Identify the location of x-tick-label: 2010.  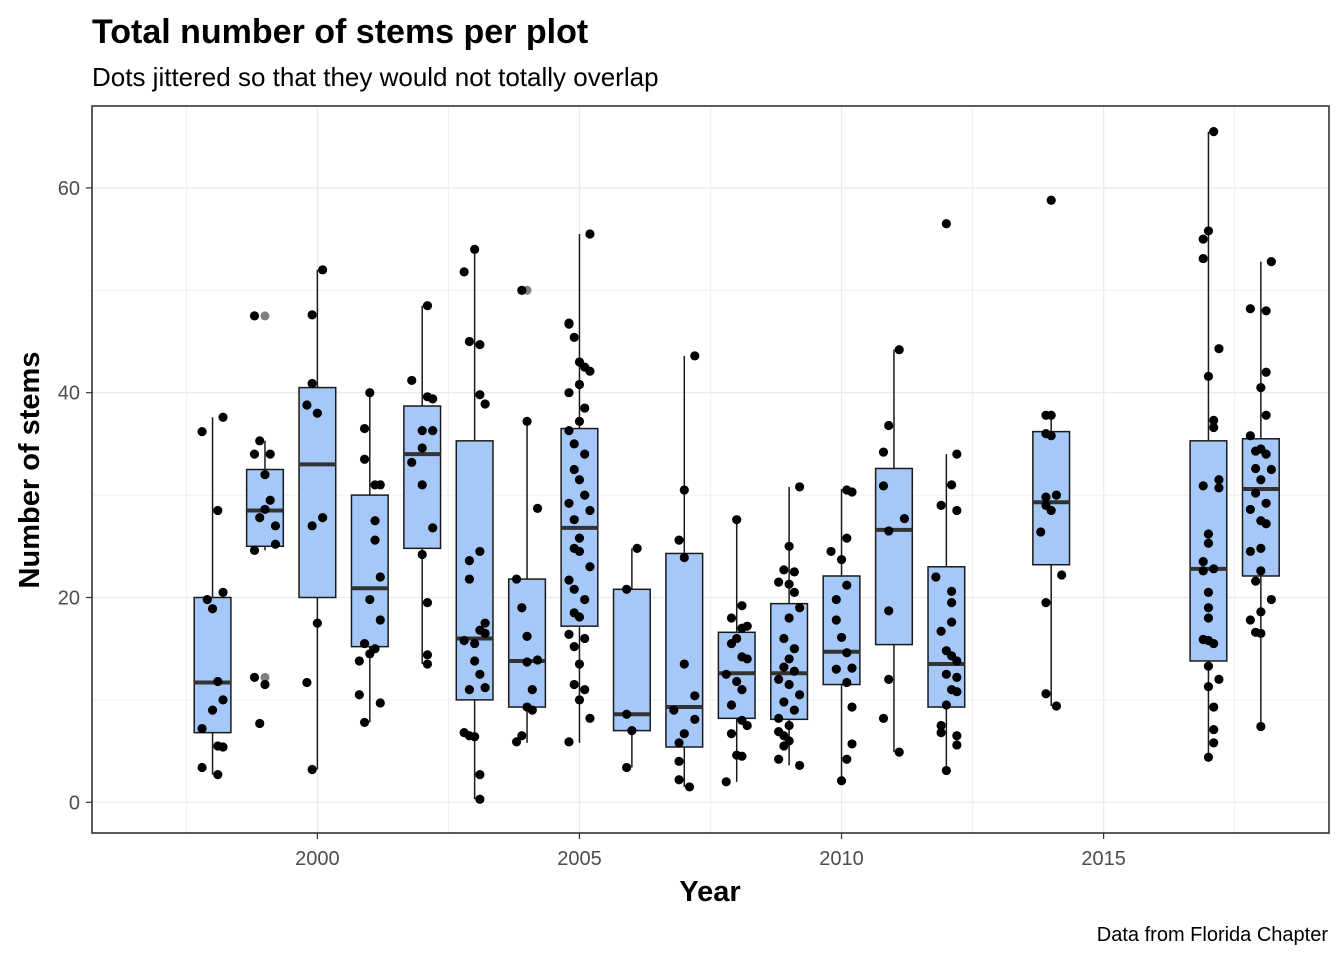
(841, 859).